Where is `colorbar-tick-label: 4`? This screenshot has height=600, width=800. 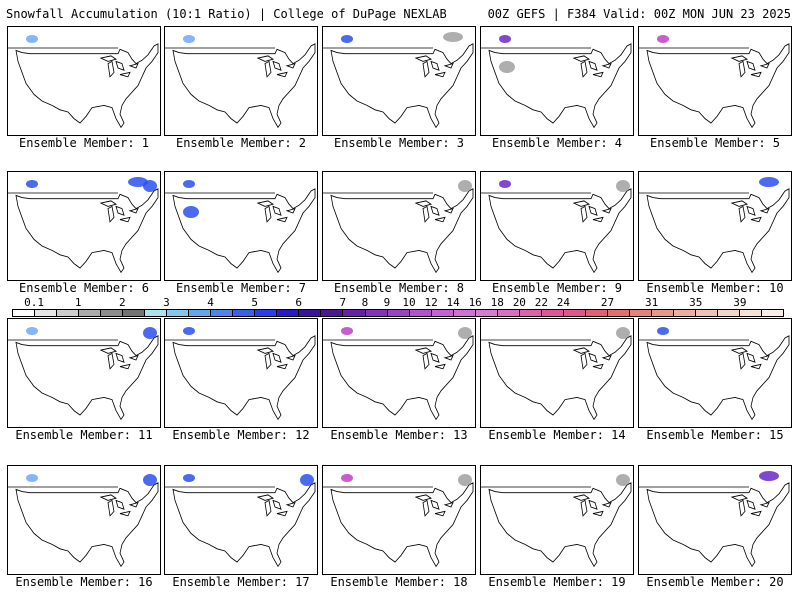 colorbar-tick-label: 4 is located at coordinates (210, 302).